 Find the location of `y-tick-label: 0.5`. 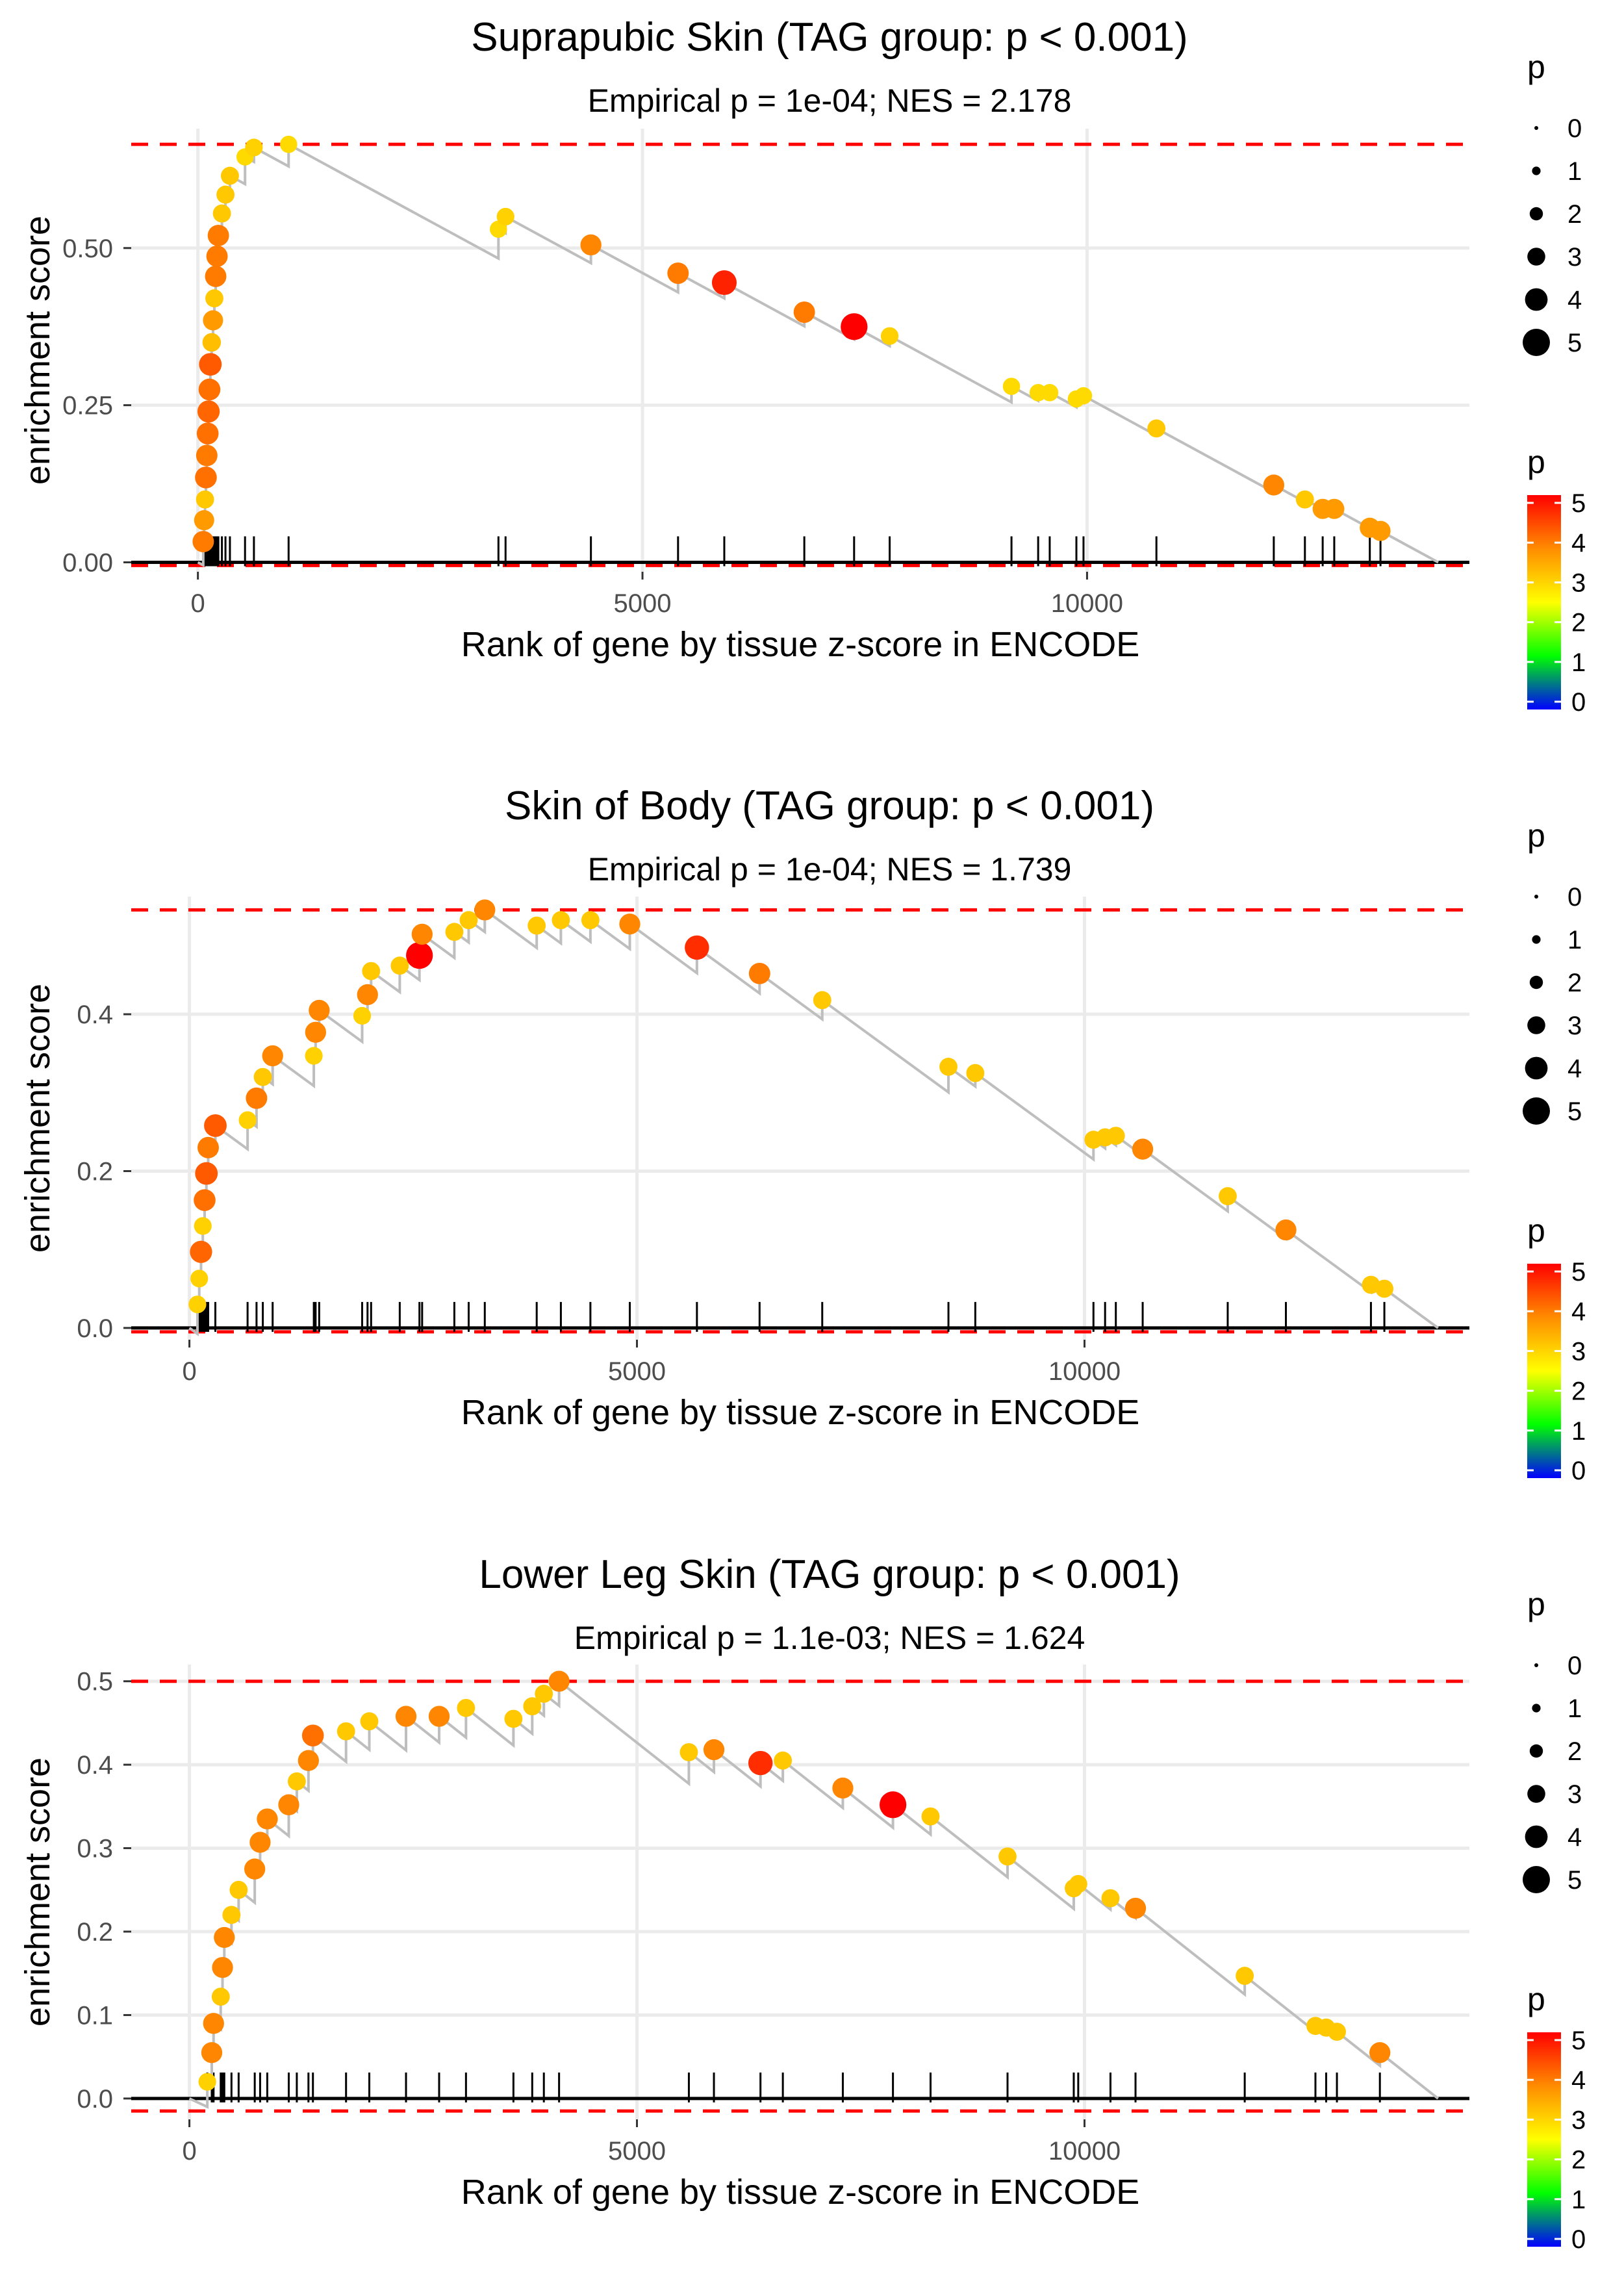

y-tick-label: 0.5 is located at coordinates (95, 1682).